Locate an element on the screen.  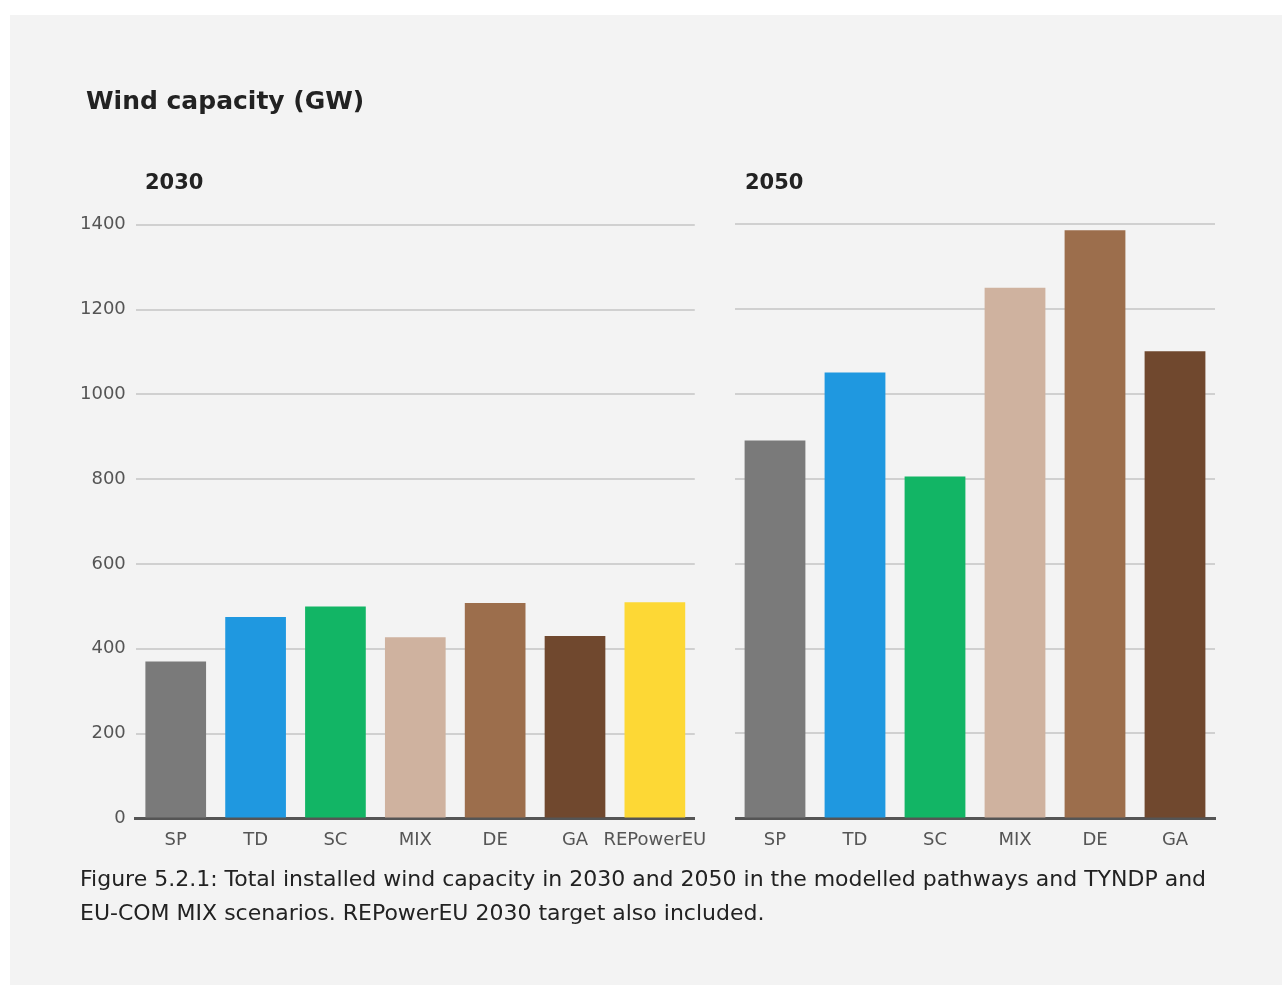
y-tick-label: 1000 is located at coordinates (103, 393).